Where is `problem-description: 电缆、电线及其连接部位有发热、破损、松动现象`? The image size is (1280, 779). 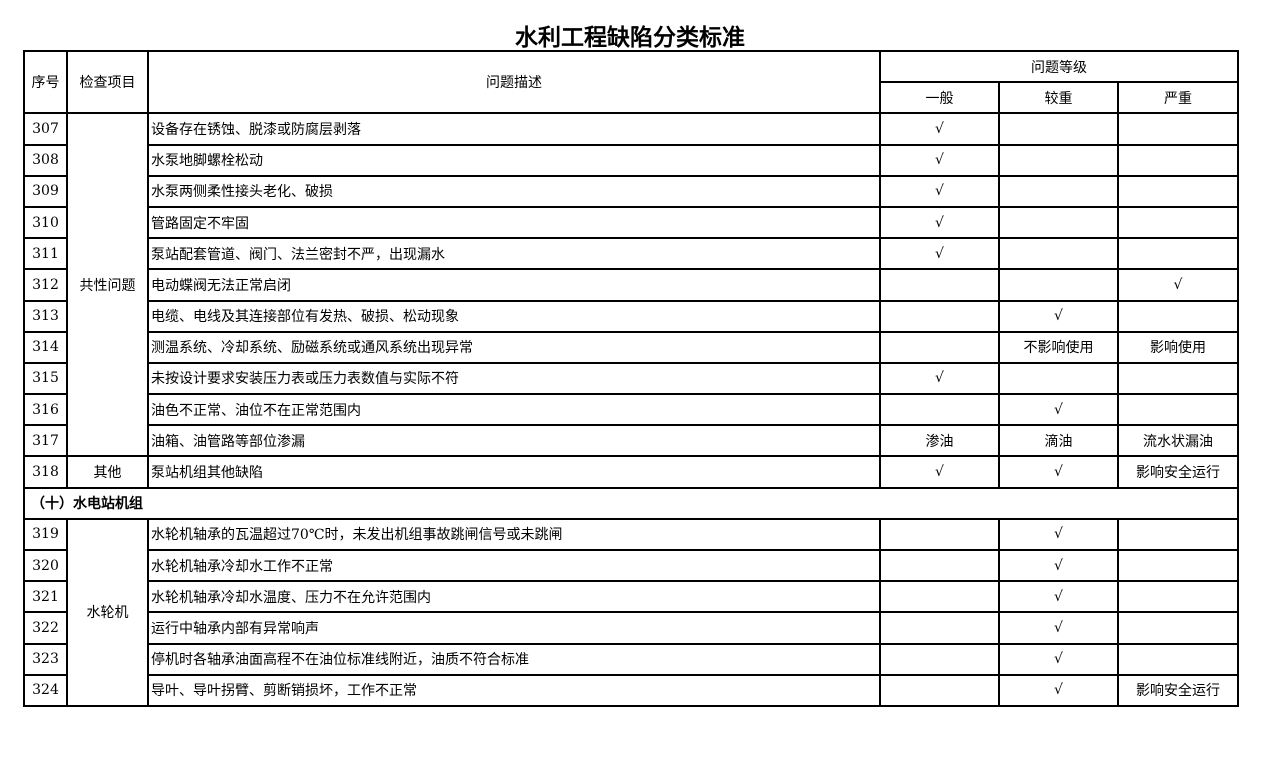 problem-description: 电缆、电线及其连接部位有发热、破损、松动现象 is located at coordinates (514, 316).